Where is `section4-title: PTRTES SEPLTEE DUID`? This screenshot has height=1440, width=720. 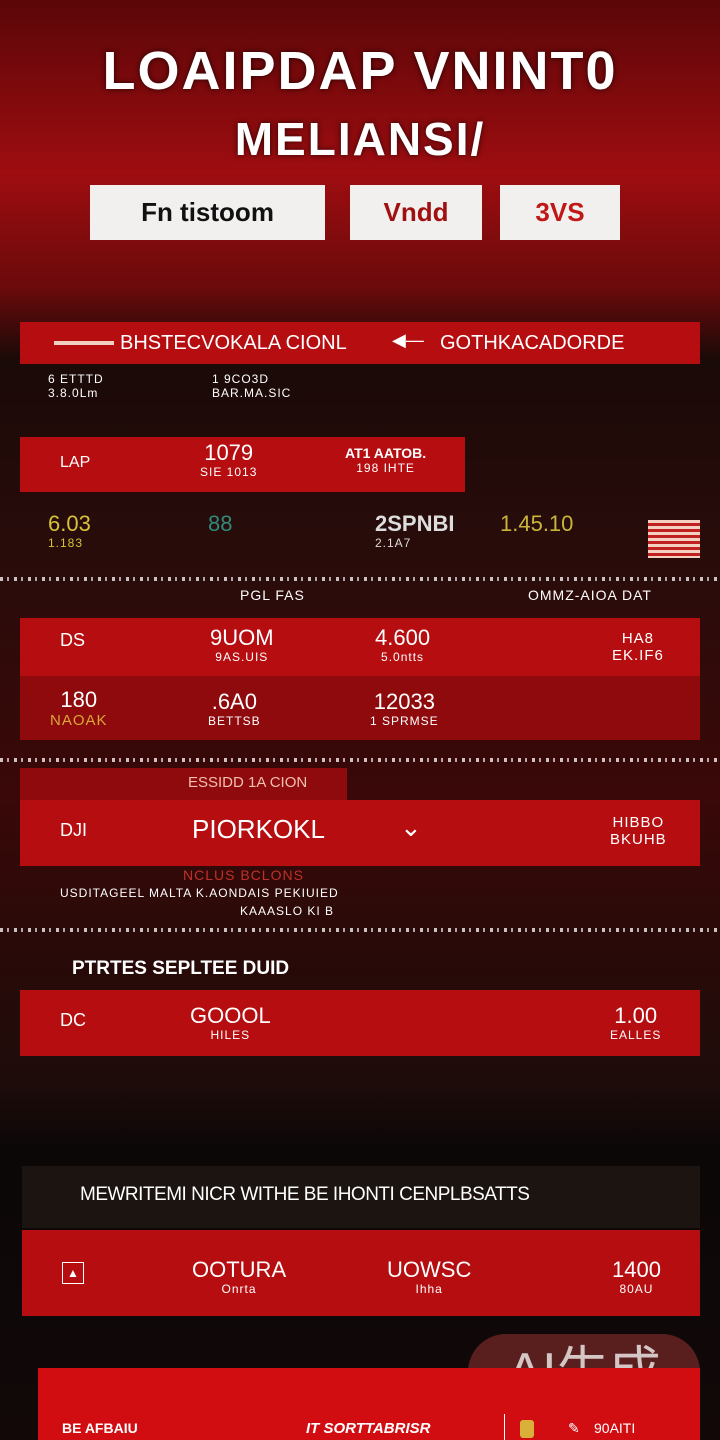 section4-title: PTRTES SEPLTEE DUID is located at coordinates (181, 968).